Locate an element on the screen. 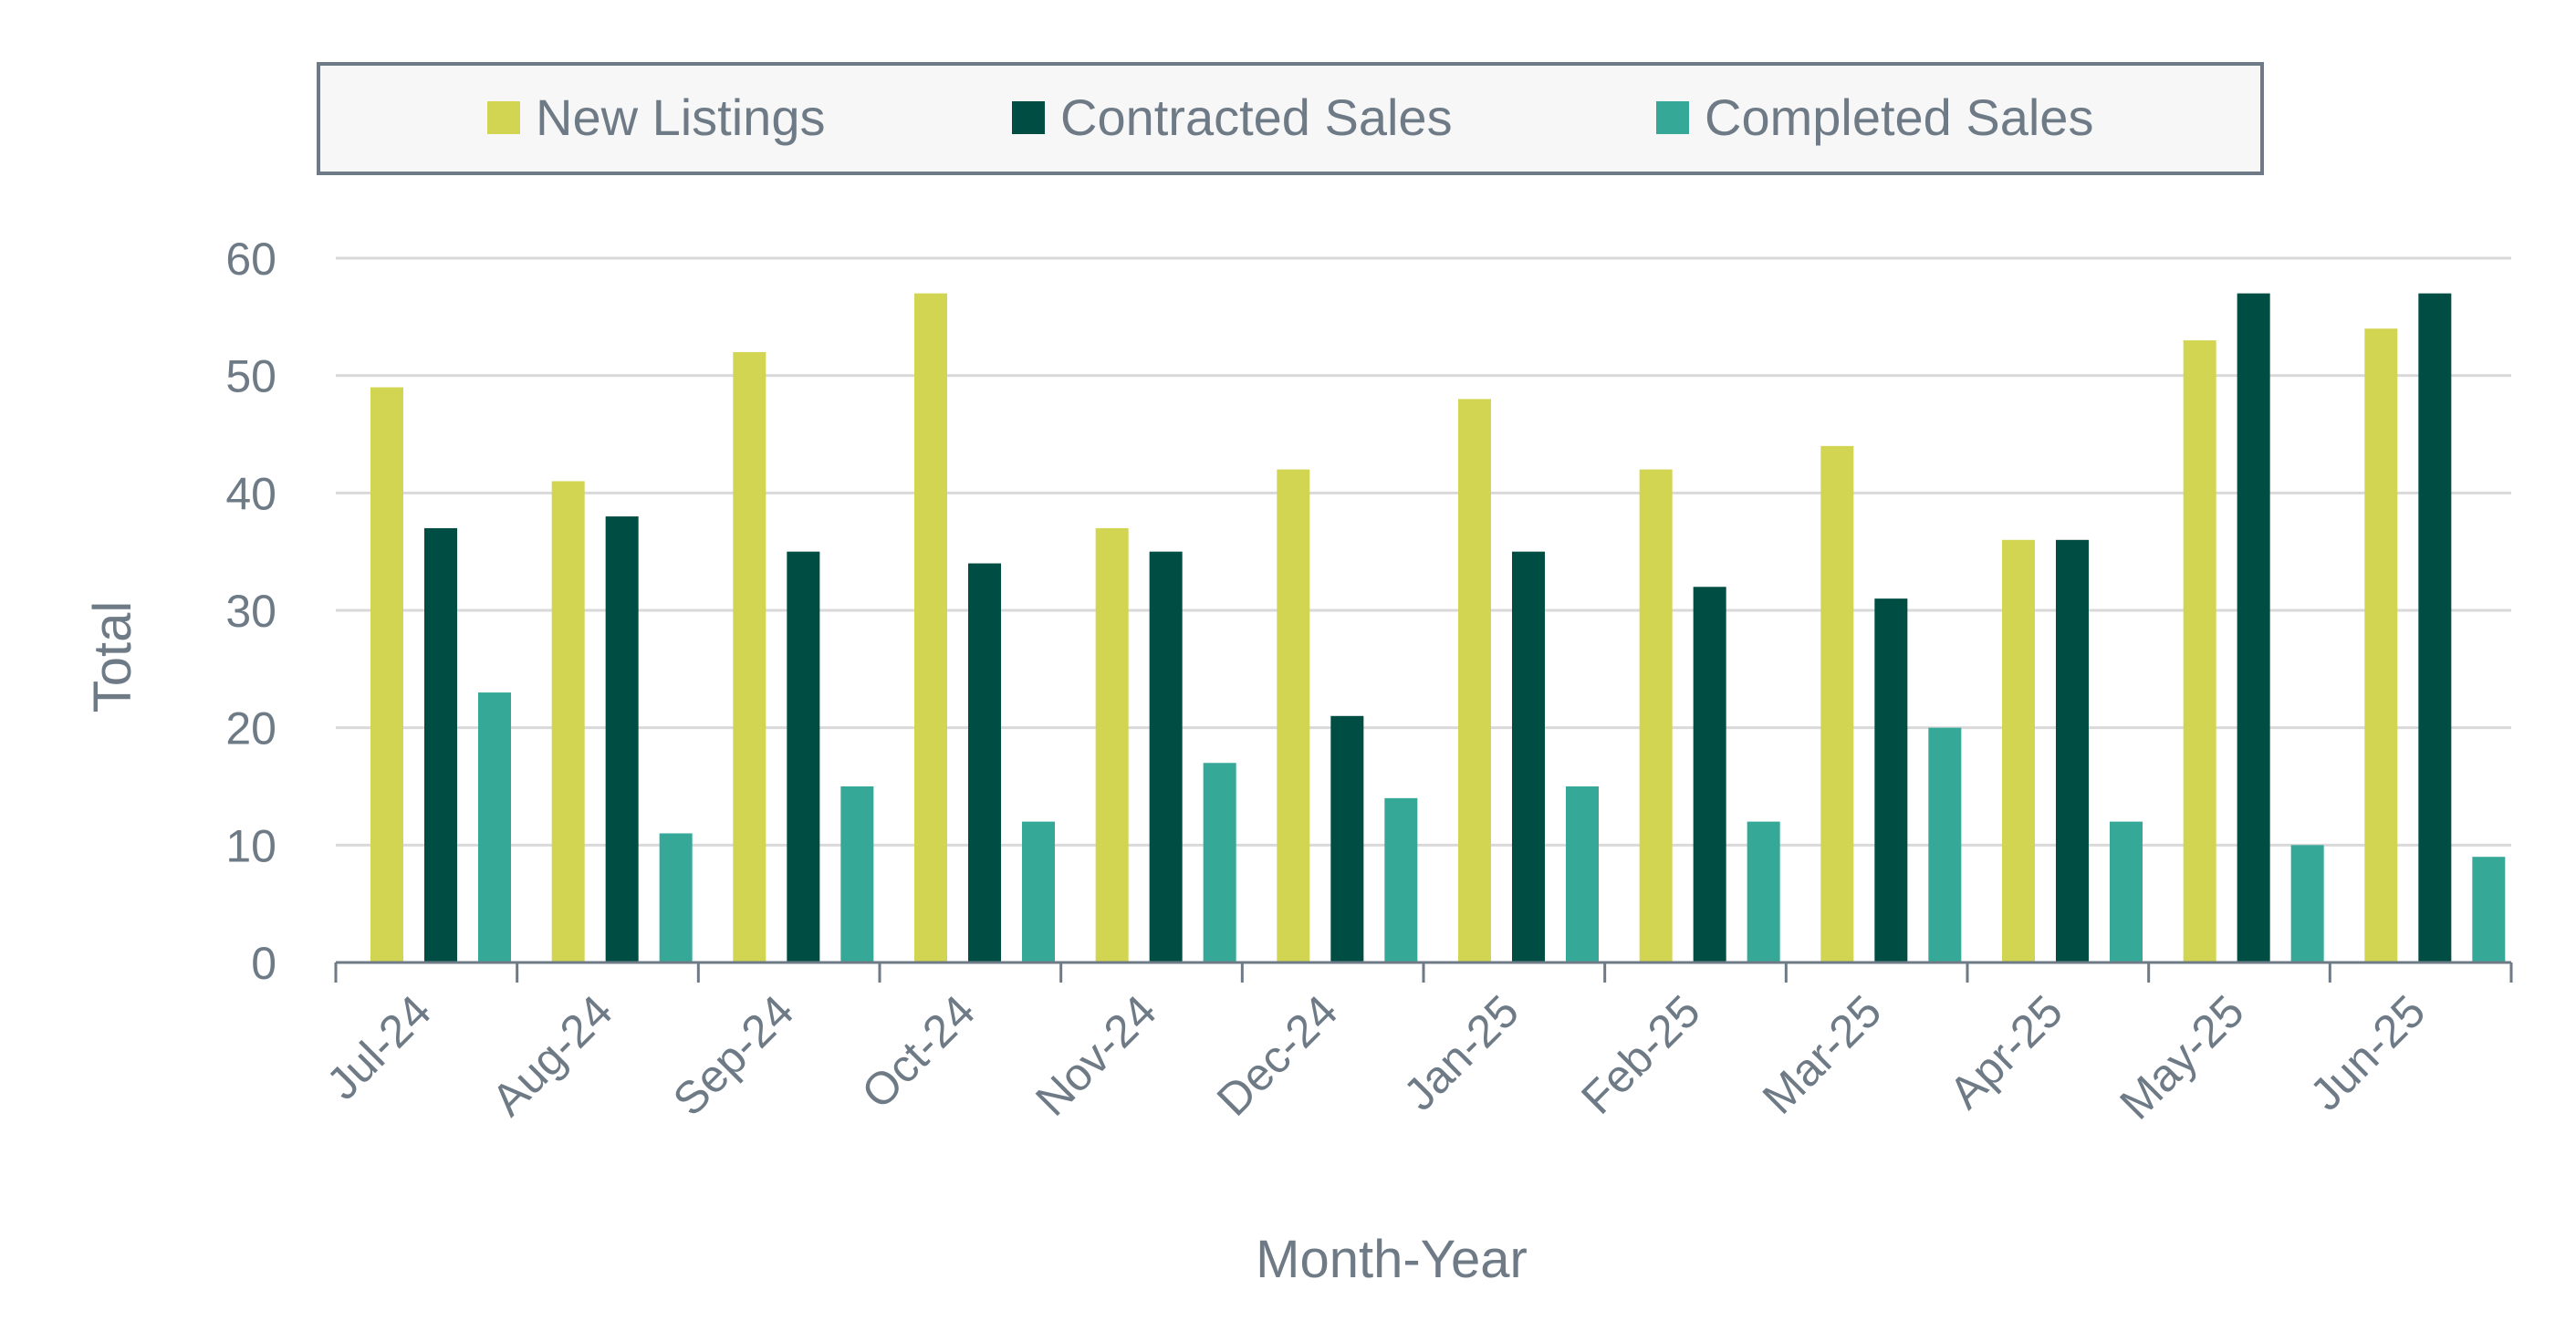 Image resolution: width=2576 pixels, height=1342 pixels. legend-item-contracted-sales: Contracted Sales is located at coordinates (1232, 117).